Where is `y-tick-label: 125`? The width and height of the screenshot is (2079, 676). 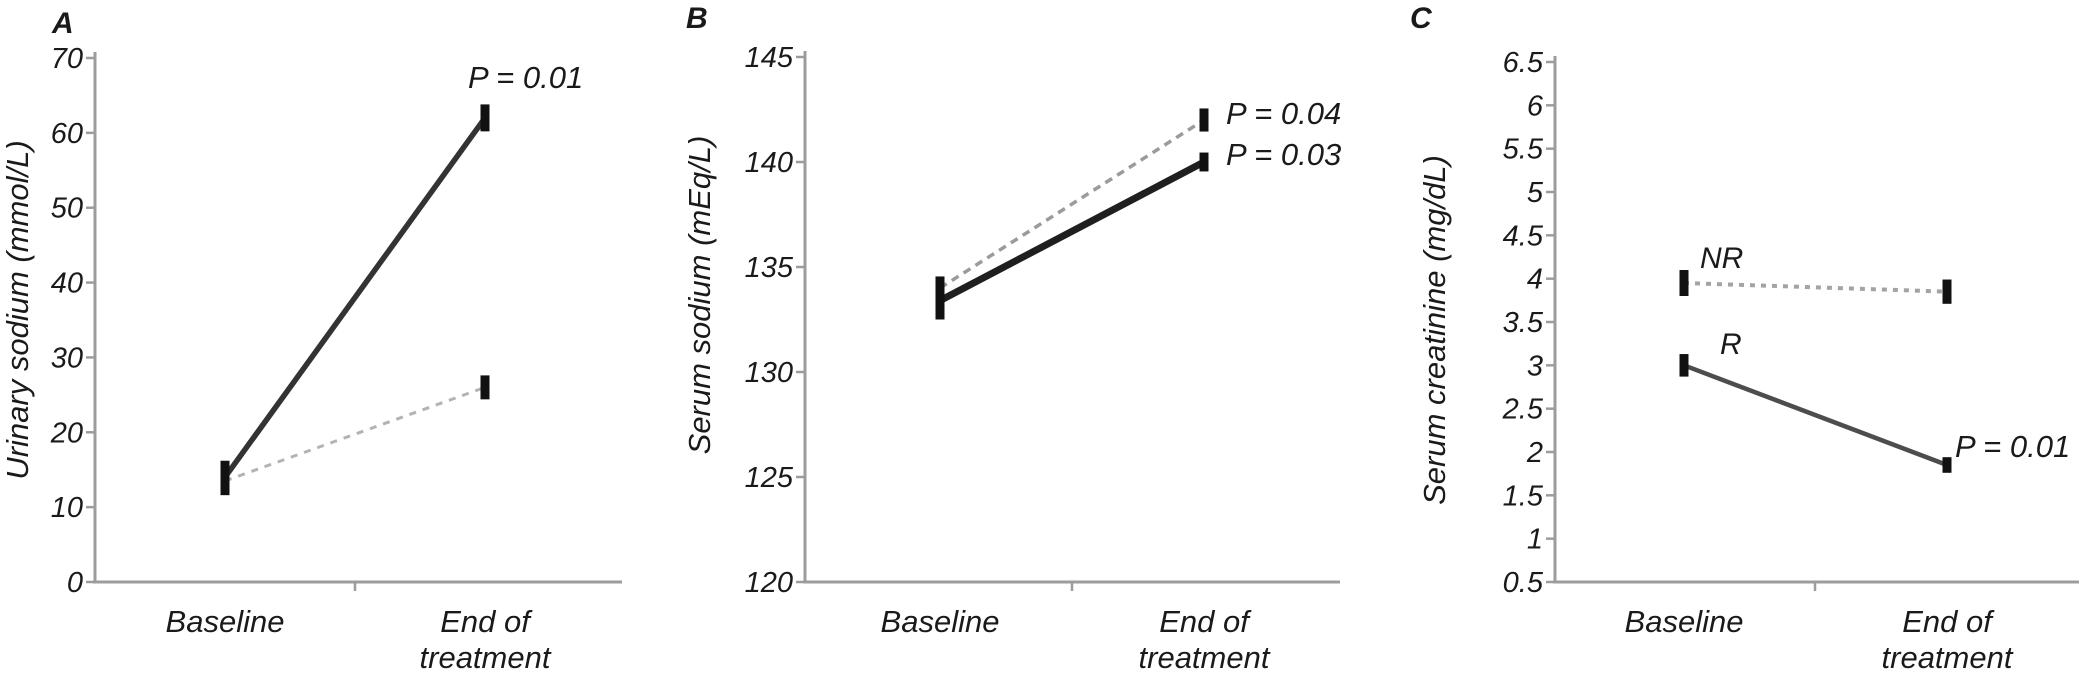
y-tick-label: 125 is located at coordinates (769, 478).